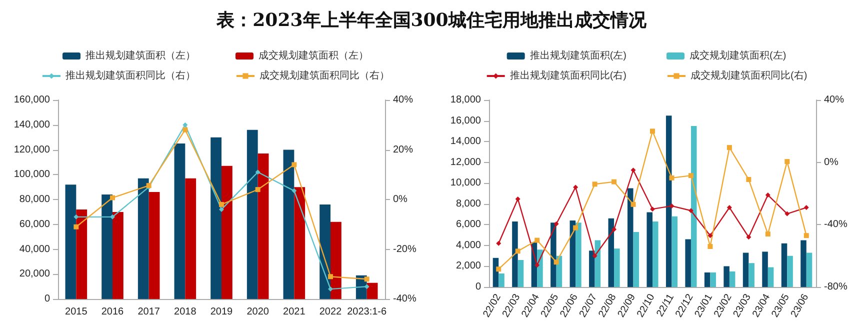  I want to click on y2-tick-label: -40%, so click(836, 224).